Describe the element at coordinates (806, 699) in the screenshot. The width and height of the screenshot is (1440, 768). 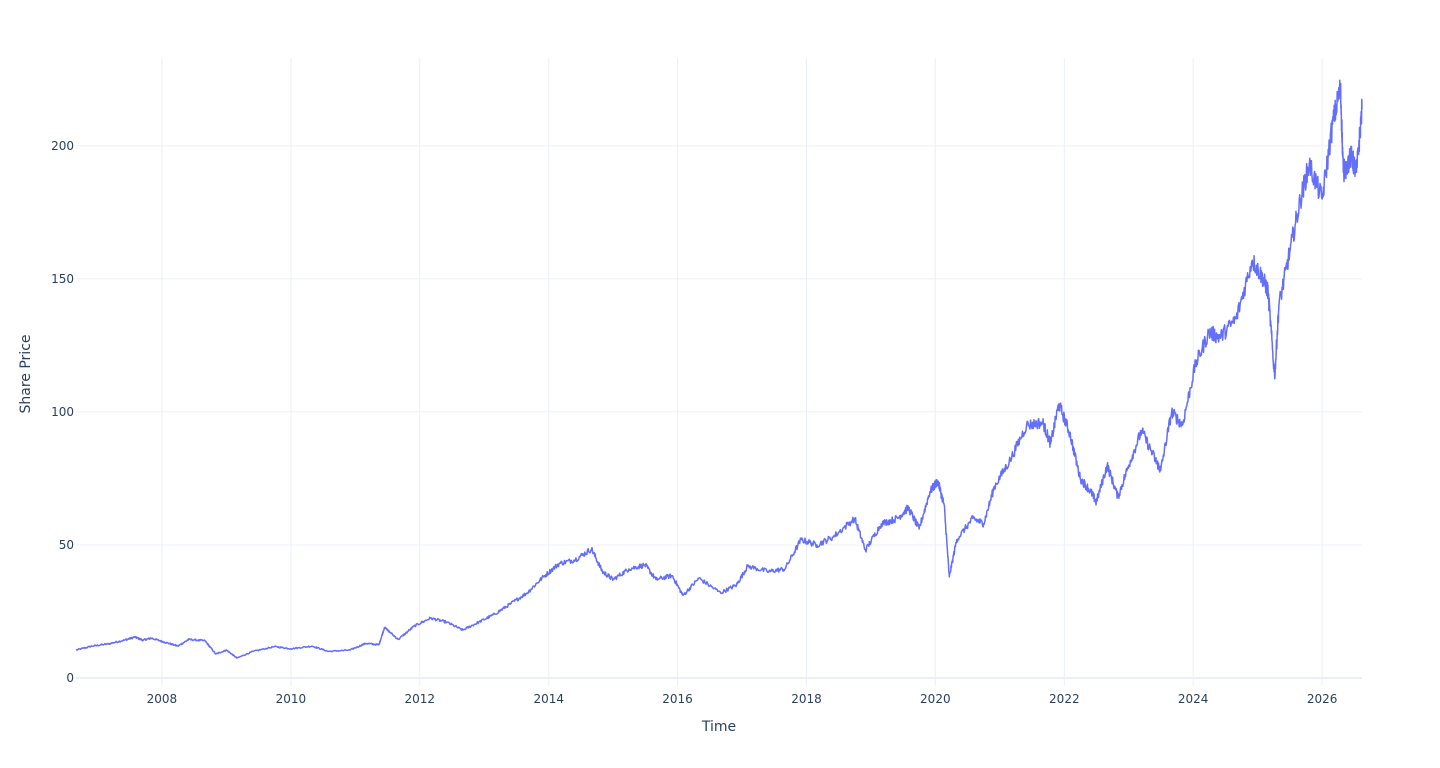
I see `x-tick-label: 2018` at that location.